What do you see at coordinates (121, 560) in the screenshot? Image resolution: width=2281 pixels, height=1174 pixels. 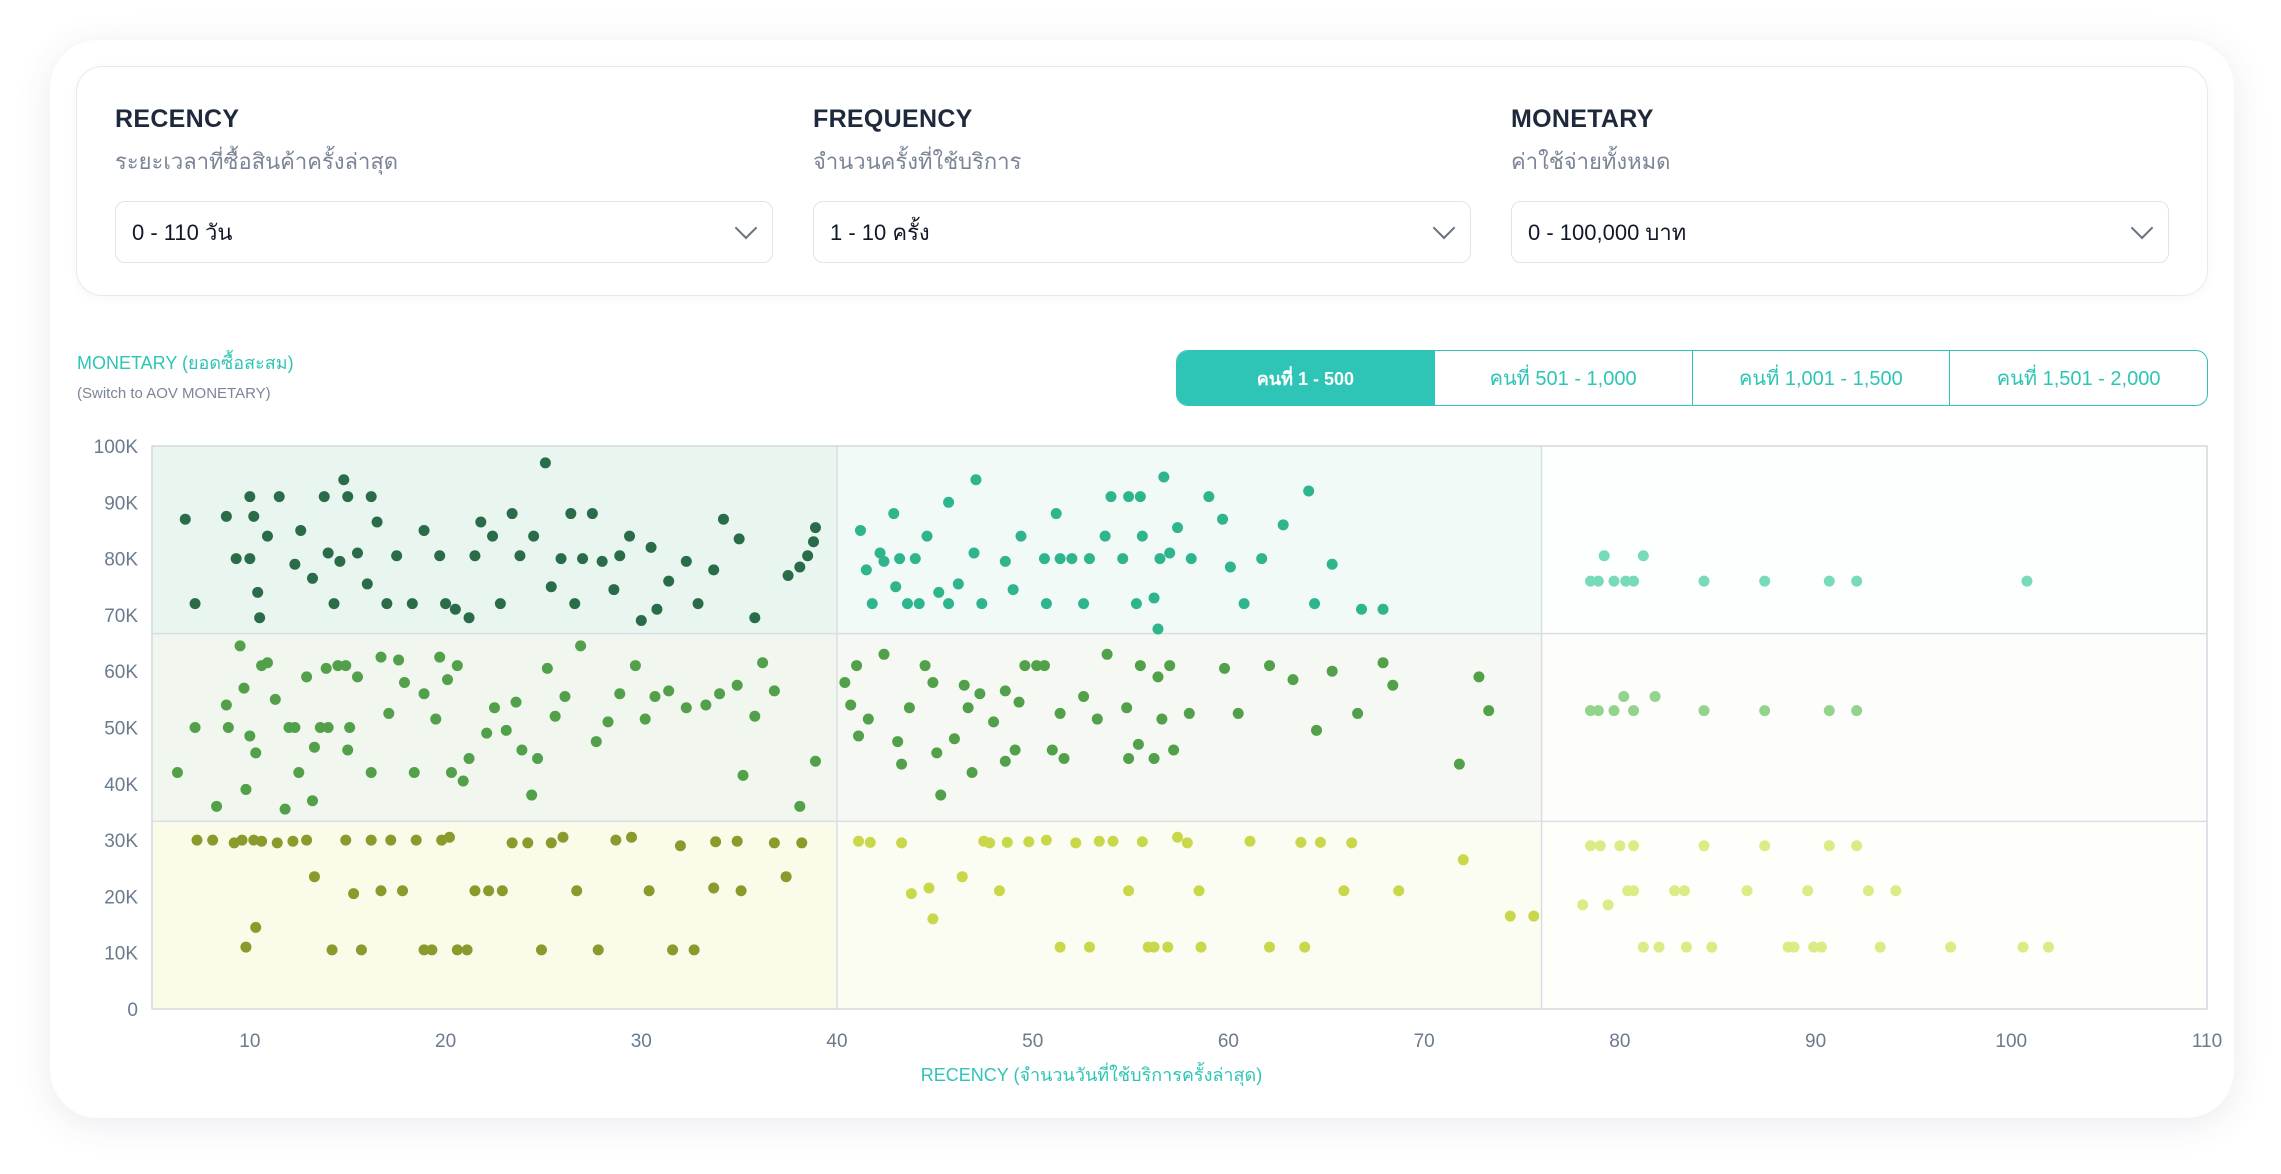 I see `y-tick-label: 80K` at bounding box center [121, 560].